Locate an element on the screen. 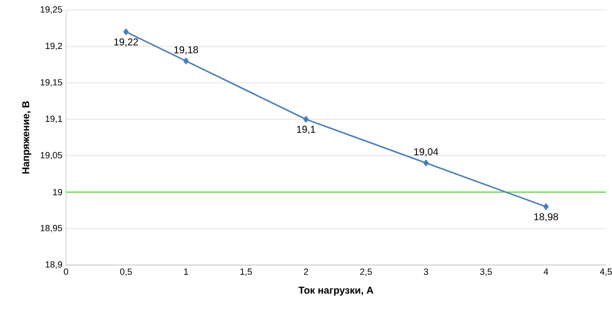 Image resolution: width=612 pixels, height=315 pixels. y-tick-label: 19,05 is located at coordinates (51, 156).